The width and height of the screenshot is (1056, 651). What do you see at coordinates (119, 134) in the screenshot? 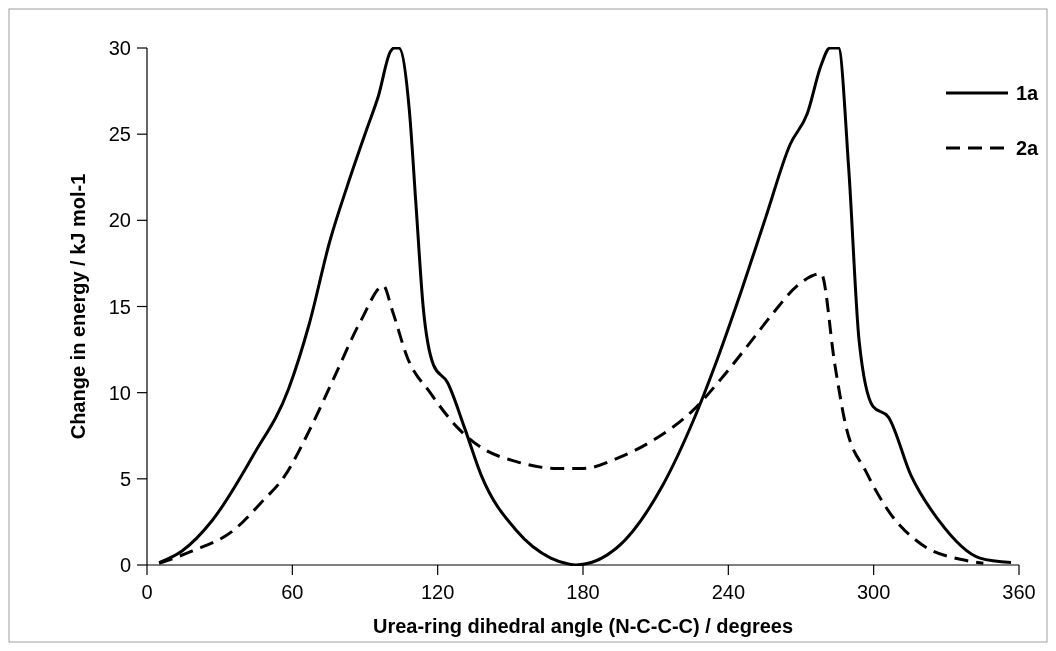
I see `y-tick-label: 25` at bounding box center [119, 134].